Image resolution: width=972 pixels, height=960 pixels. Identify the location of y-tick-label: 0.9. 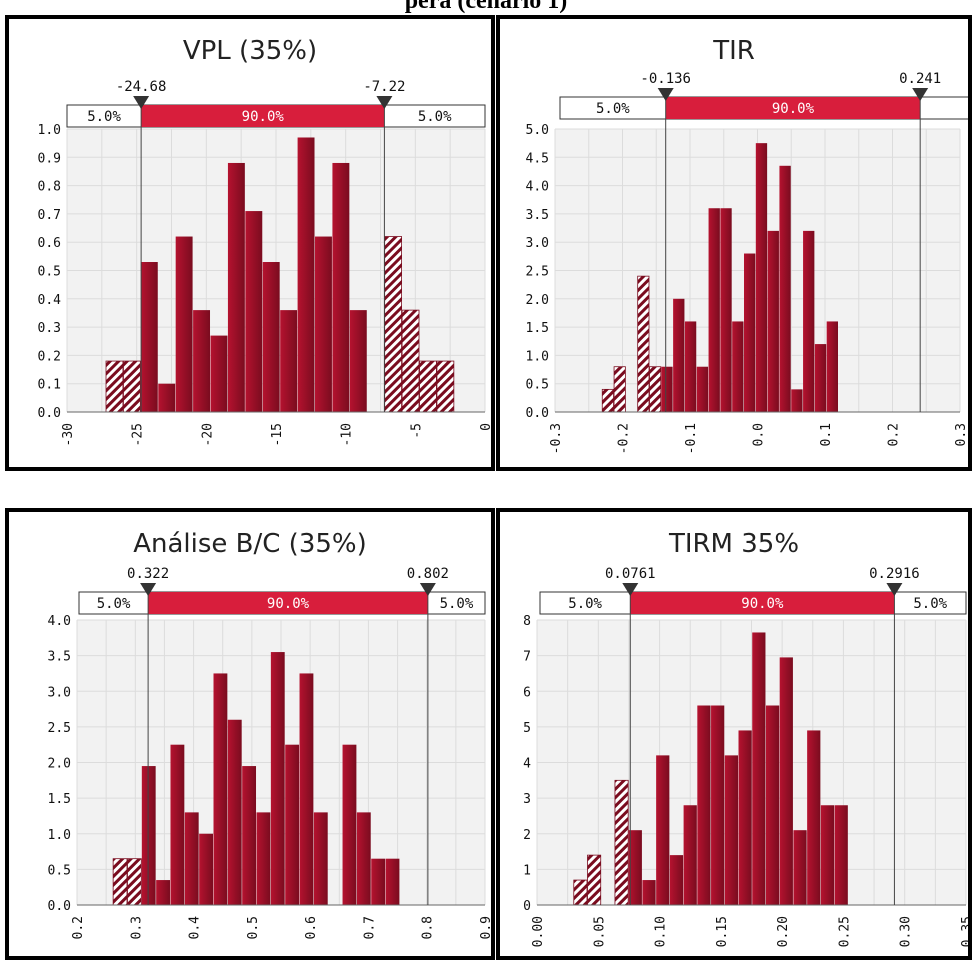
(49, 158).